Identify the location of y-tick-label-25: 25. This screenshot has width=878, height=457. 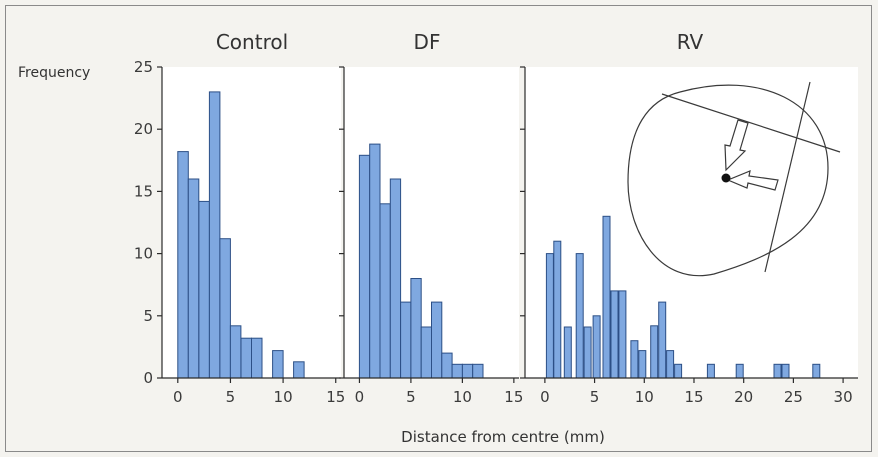
(143, 67).